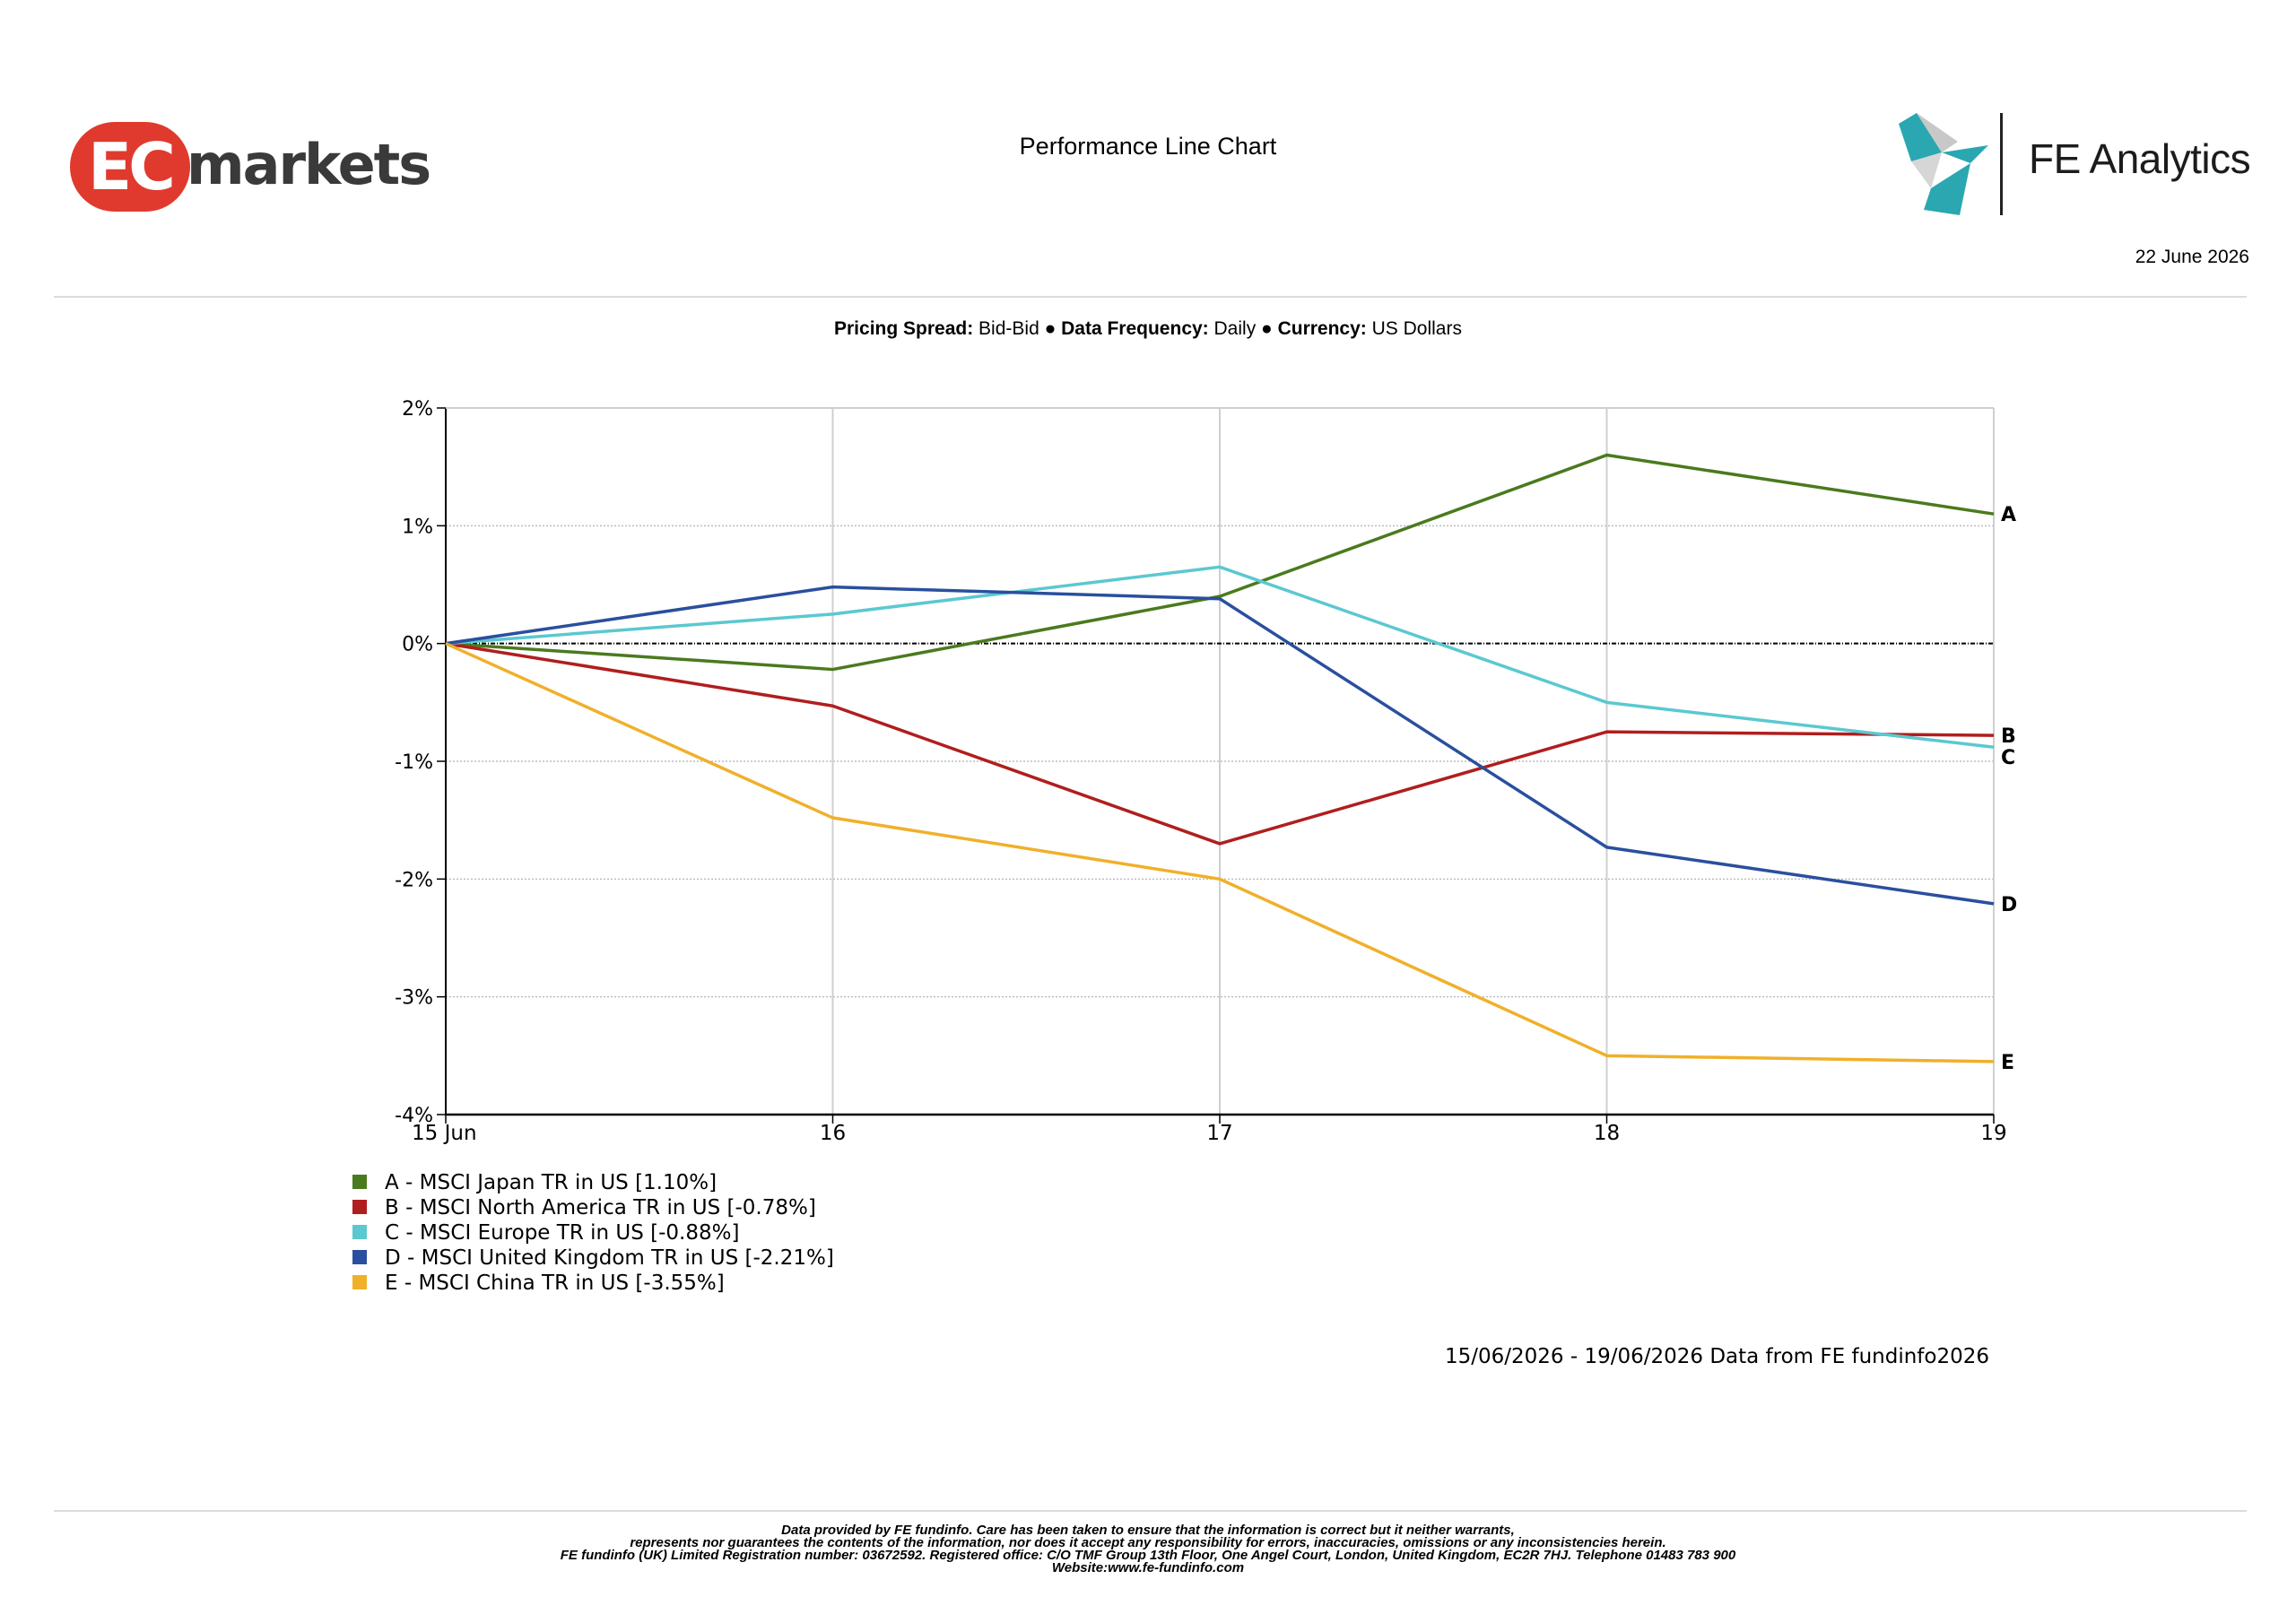  I want to click on footer-divider, so click(1150, 1511).